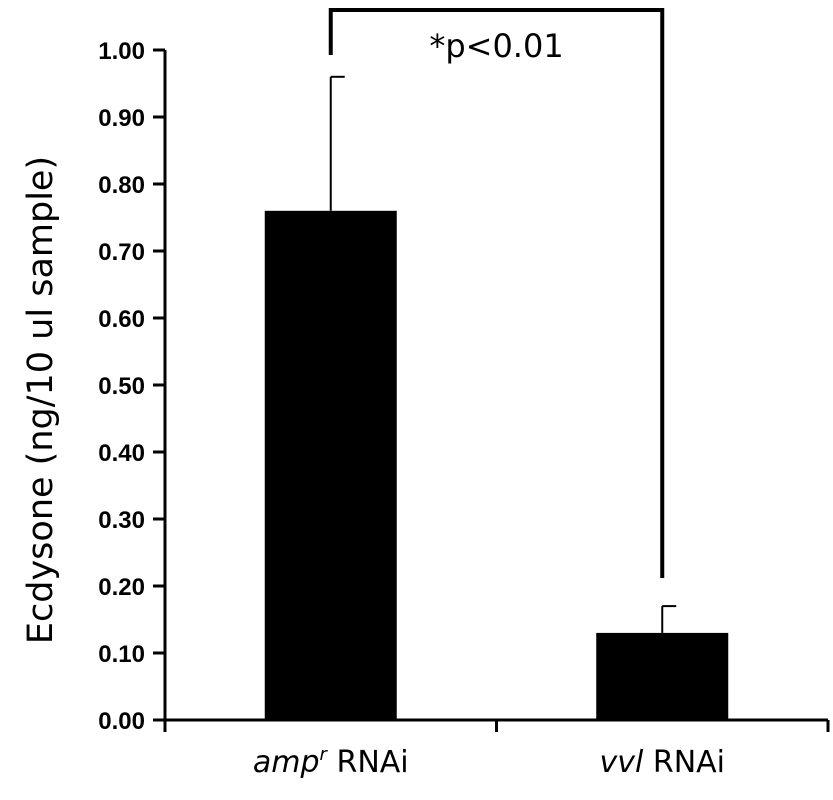 This screenshot has width=833, height=800. Describe the element at coordinates (286, 762) in the screenshot. I see `category-label-italic: amp` at that location.